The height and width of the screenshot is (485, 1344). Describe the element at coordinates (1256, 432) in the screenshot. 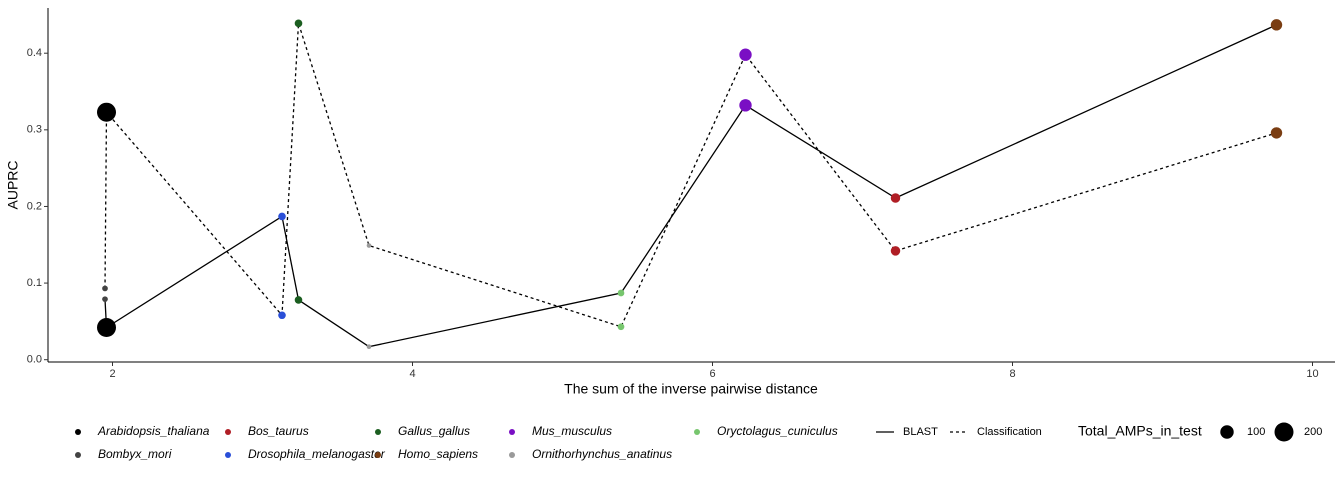

I see `legend-label: 100` at that location.